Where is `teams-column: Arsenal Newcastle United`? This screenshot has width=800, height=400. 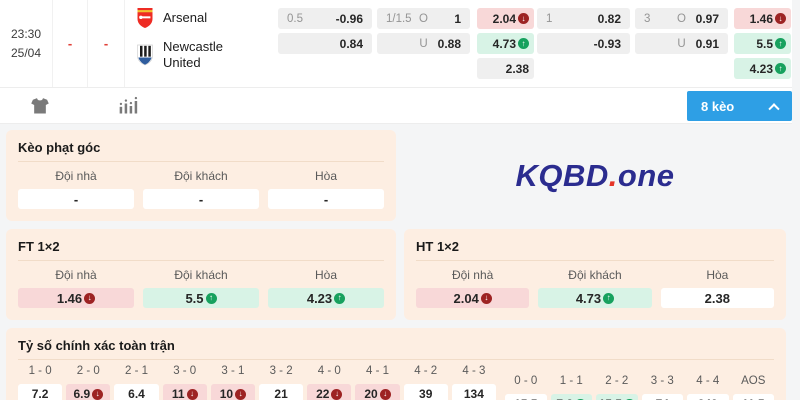 teams-column: Arsenal Newcastle United is located at coordinates (198, 43).